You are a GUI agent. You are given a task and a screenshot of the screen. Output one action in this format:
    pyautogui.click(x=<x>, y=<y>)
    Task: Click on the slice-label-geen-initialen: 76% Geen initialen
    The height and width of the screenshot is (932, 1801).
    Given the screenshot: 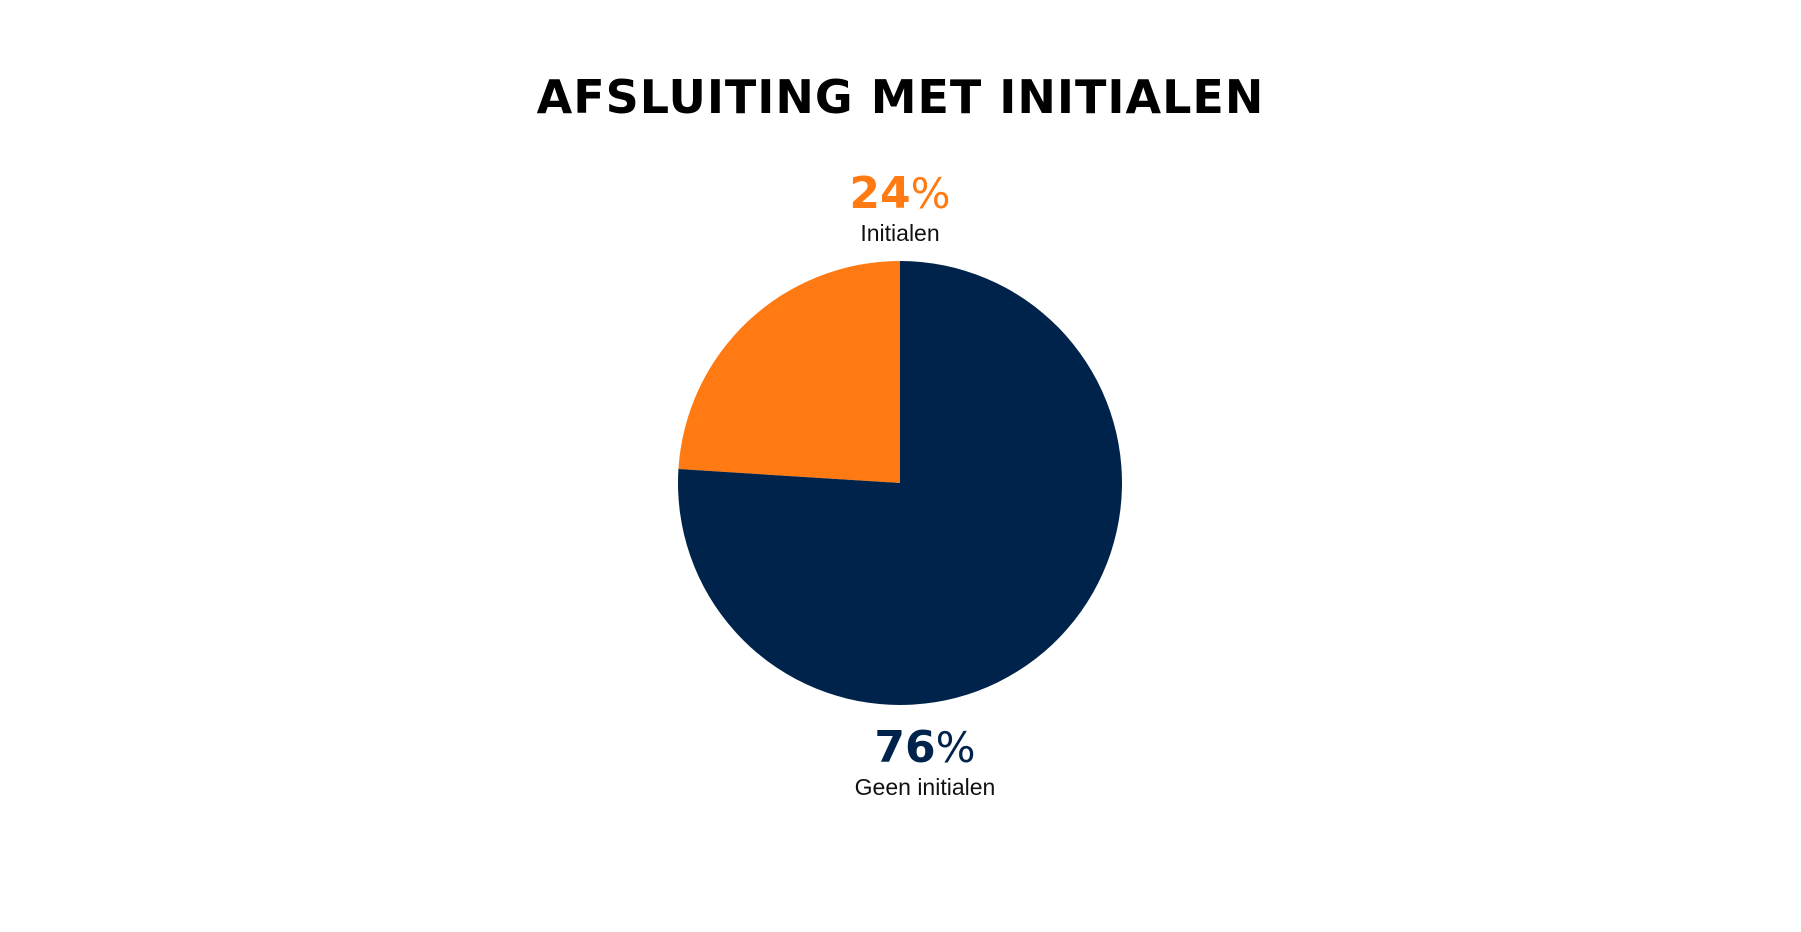 What is the action you would take?
    pyautogui.click(x=925, y=762)
    